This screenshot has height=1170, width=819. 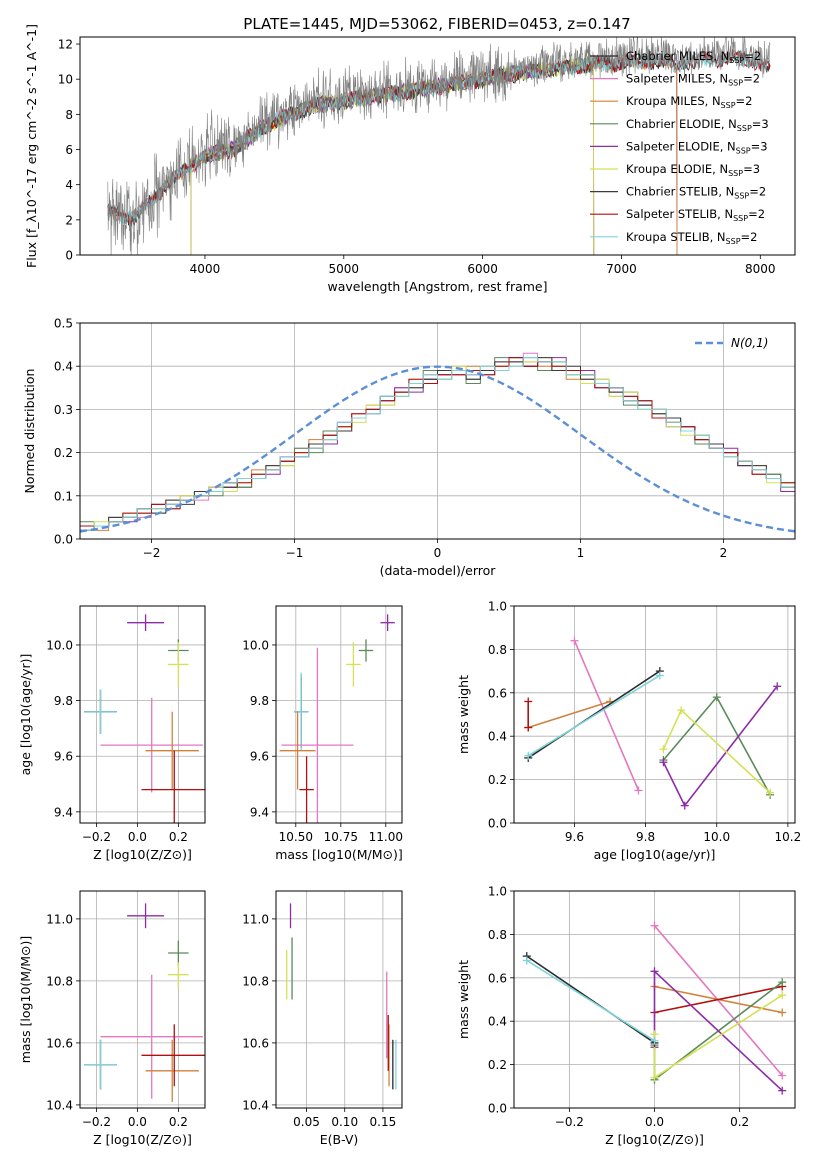 I want to click on x-tick-label: 0, so click(x=438, y=553).